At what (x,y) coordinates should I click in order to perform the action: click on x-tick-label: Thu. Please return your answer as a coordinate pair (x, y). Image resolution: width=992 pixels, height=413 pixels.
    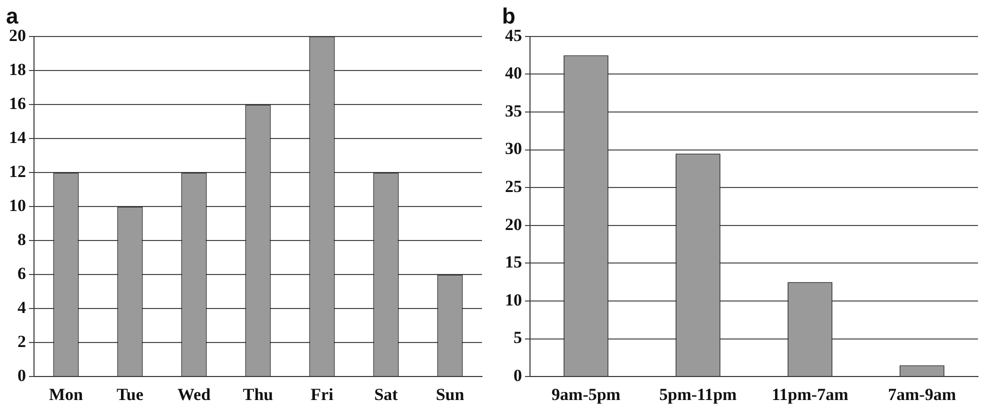
    Looking at the image, I should click on (258, 394).